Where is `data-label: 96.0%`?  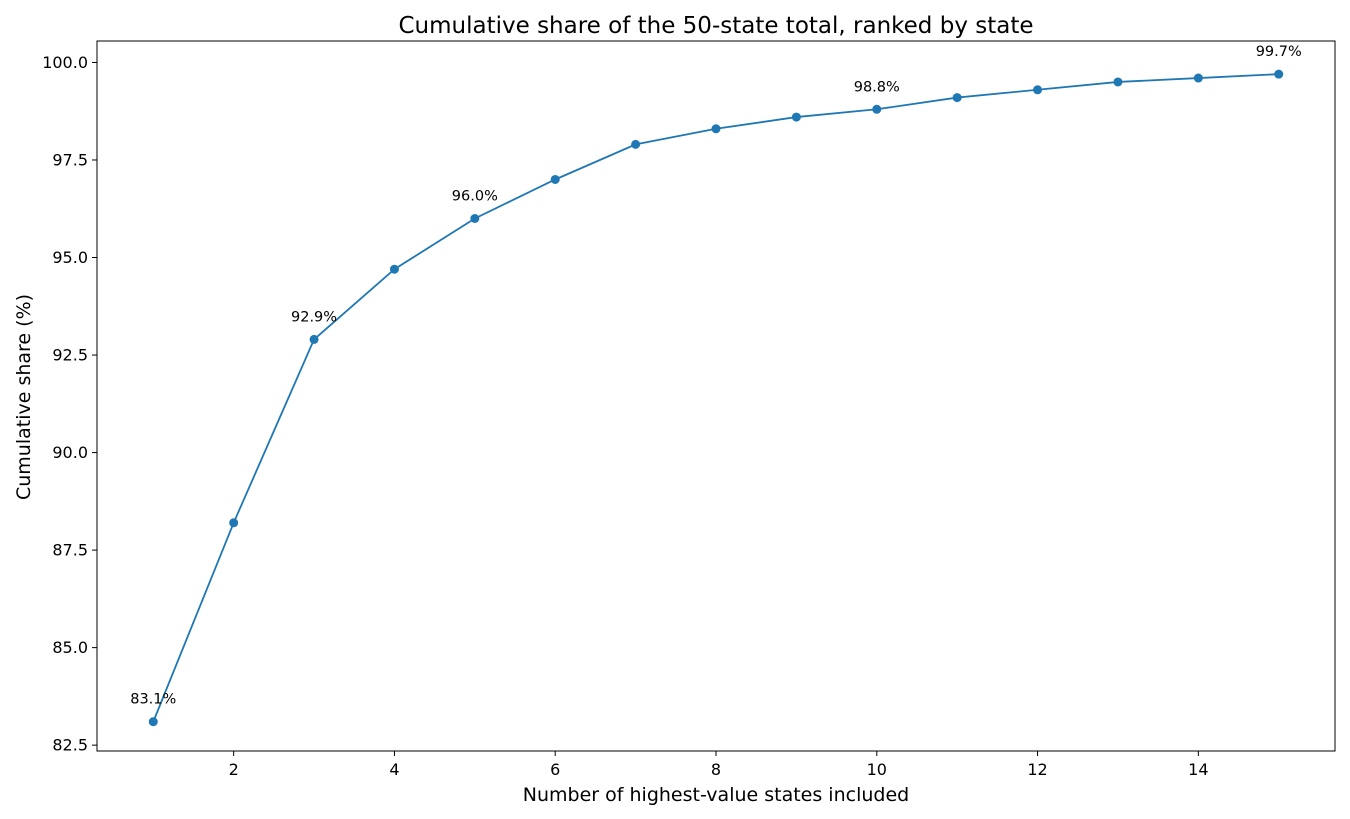
data-label: 96.0% is located at coordinates (475, 197).